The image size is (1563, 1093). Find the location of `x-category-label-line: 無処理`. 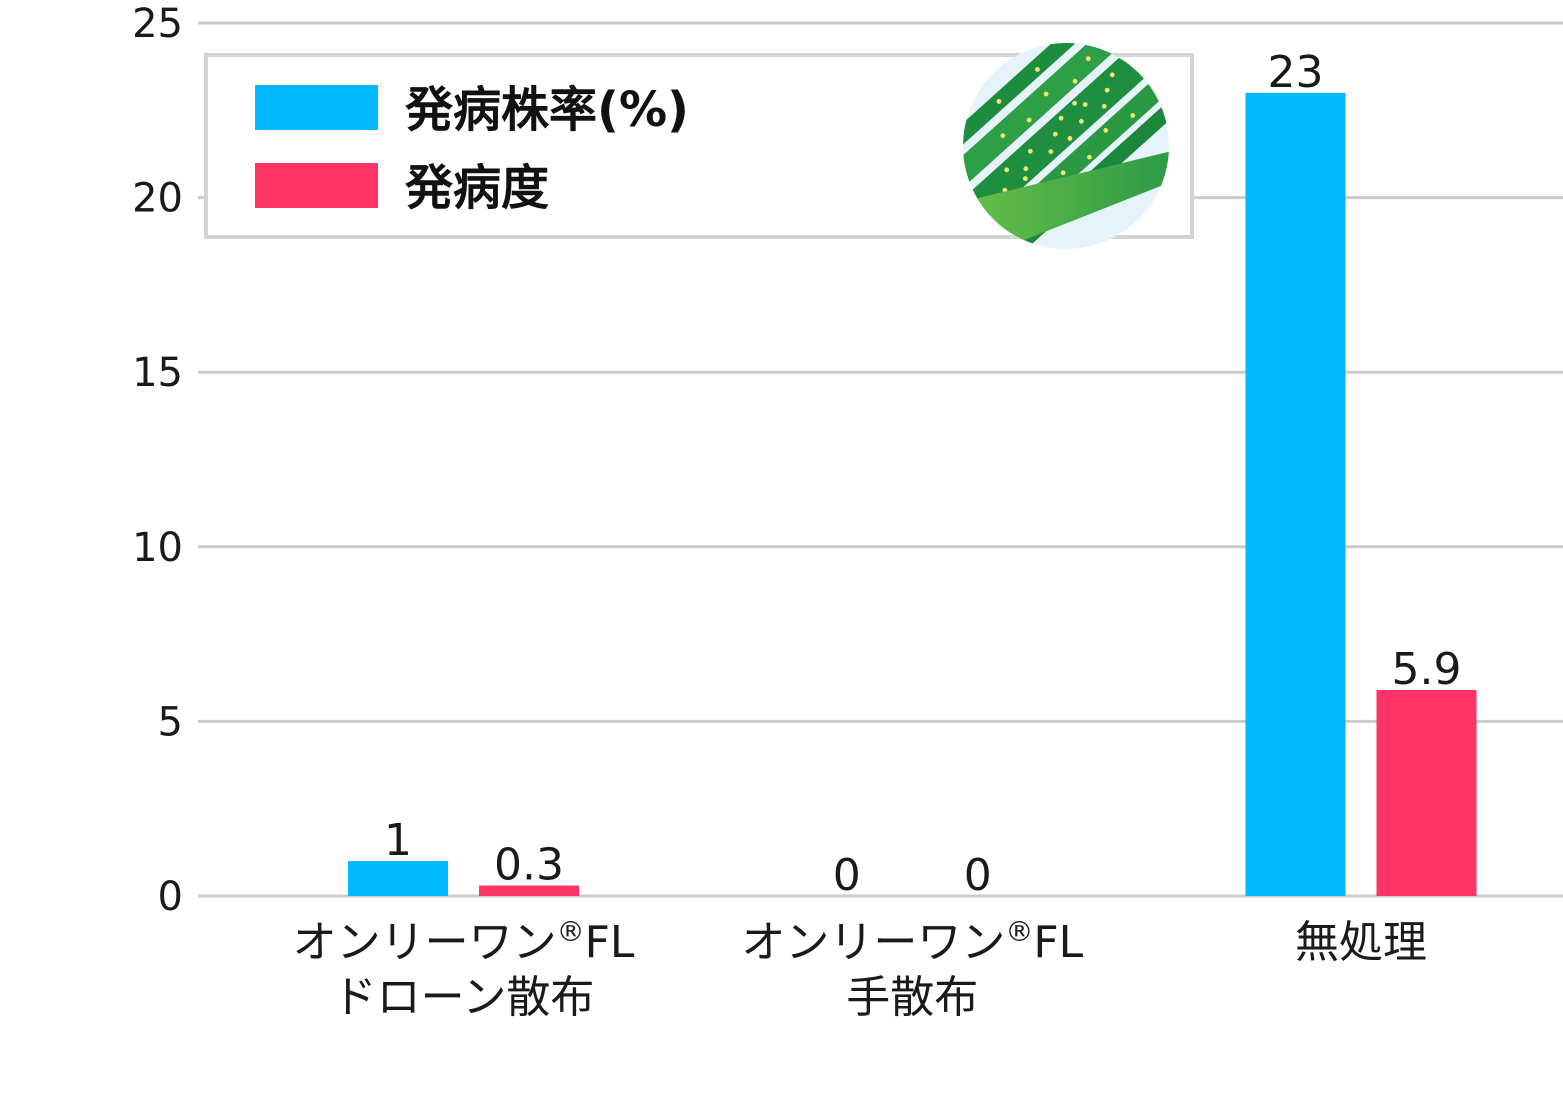

x-category-label-line: 無処理 is located at coordinates (1361, 942).